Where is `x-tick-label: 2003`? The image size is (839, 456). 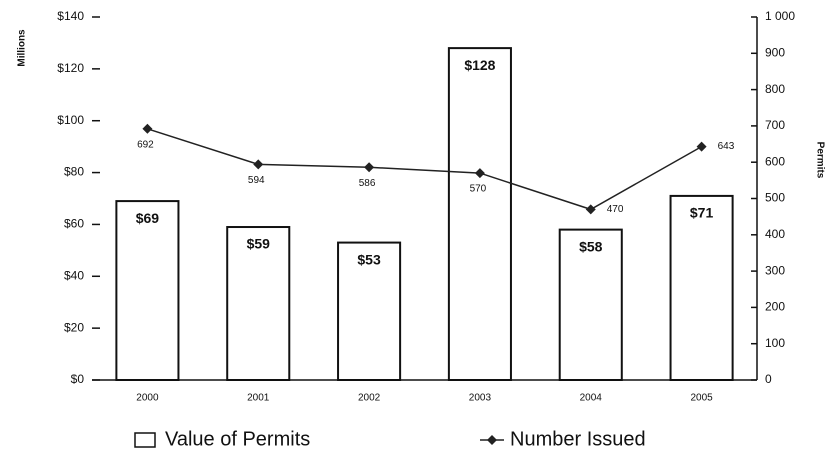 x-tick-label: 2003 is located at coordinates (480, 398).